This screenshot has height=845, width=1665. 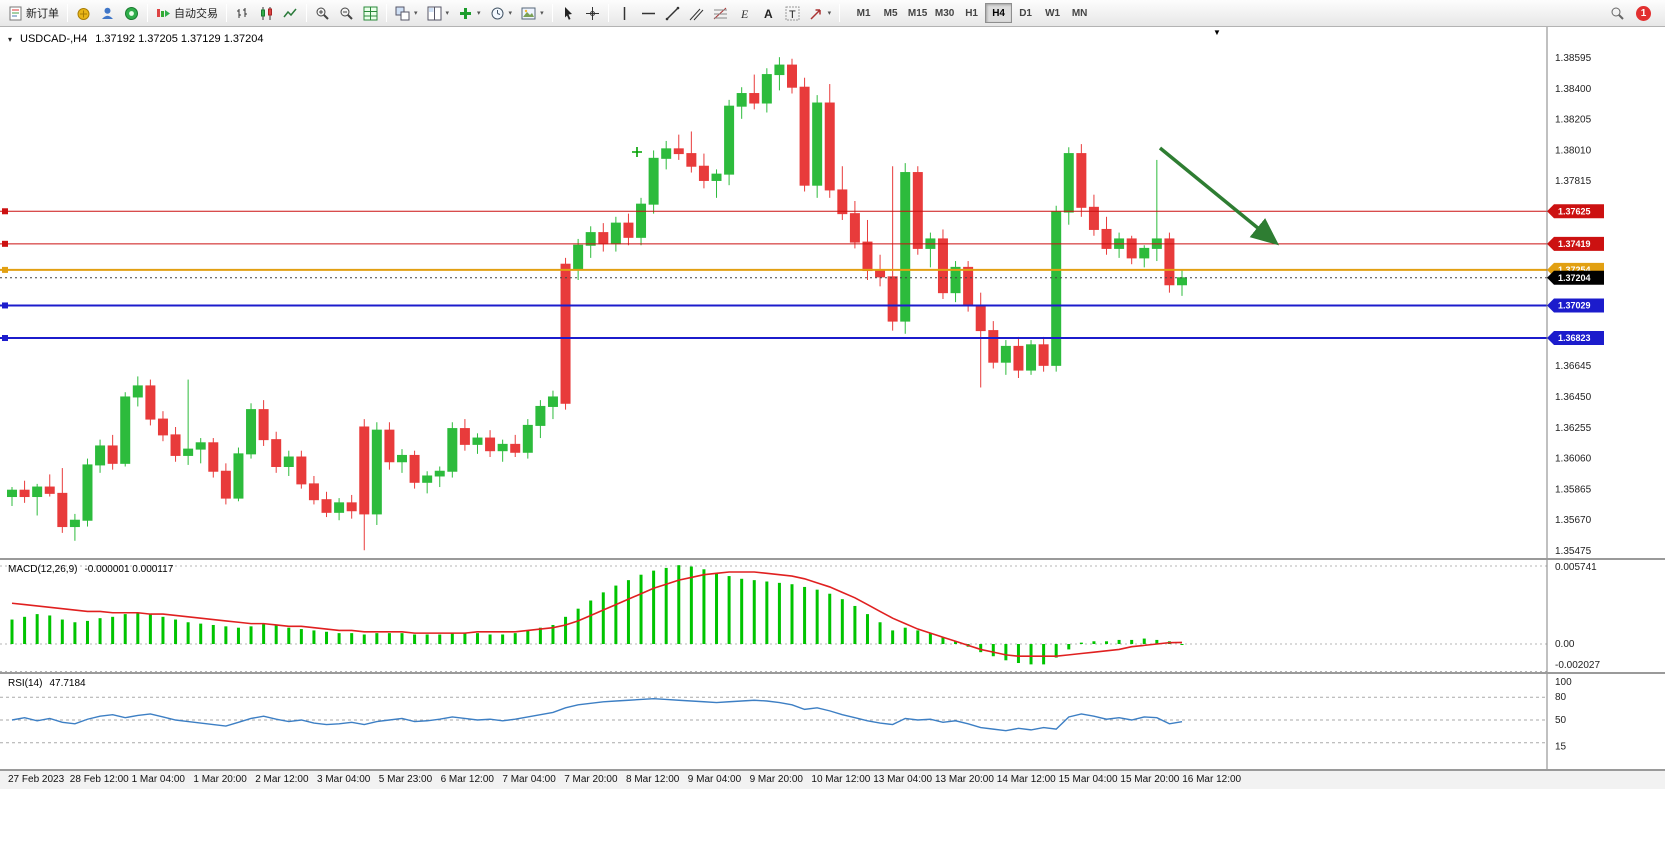 I want to click on new-chart-button, so click(x=370, y=13).